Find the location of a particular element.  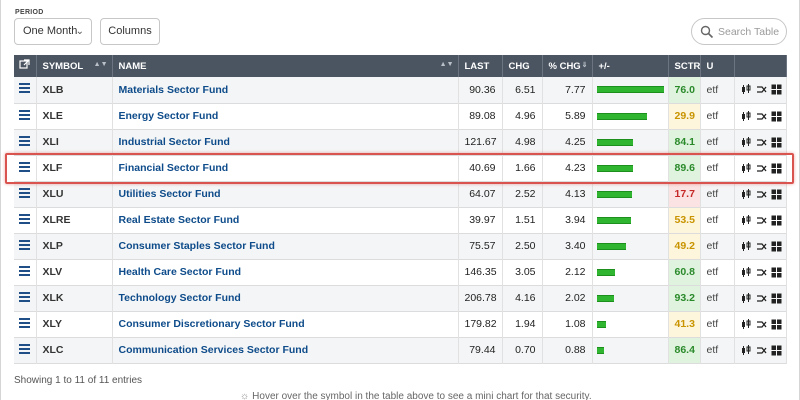

symbol-cell: XLU is located at coordinates (74, 194).